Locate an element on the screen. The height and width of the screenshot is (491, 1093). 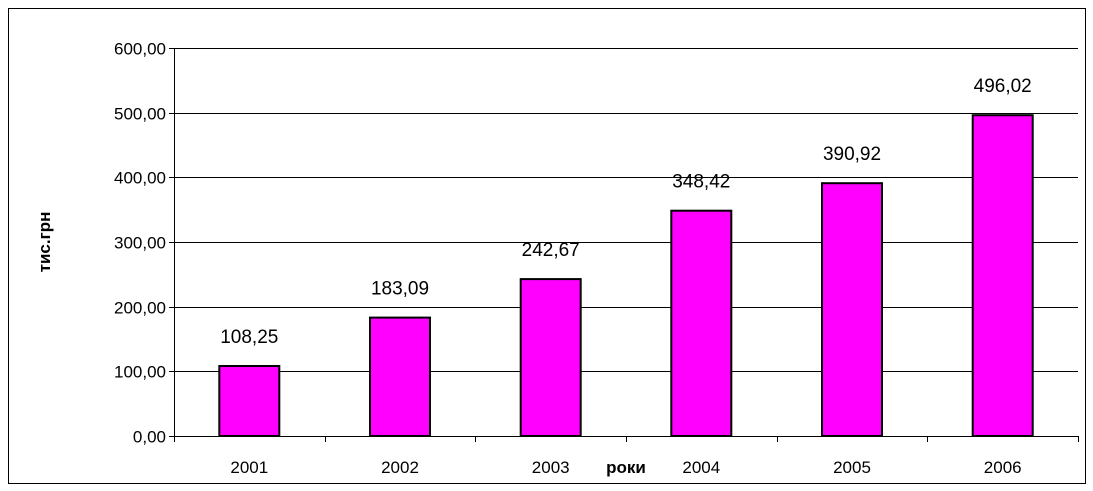
y-tick-label: 0,00 is located at coordinates (149, 437).